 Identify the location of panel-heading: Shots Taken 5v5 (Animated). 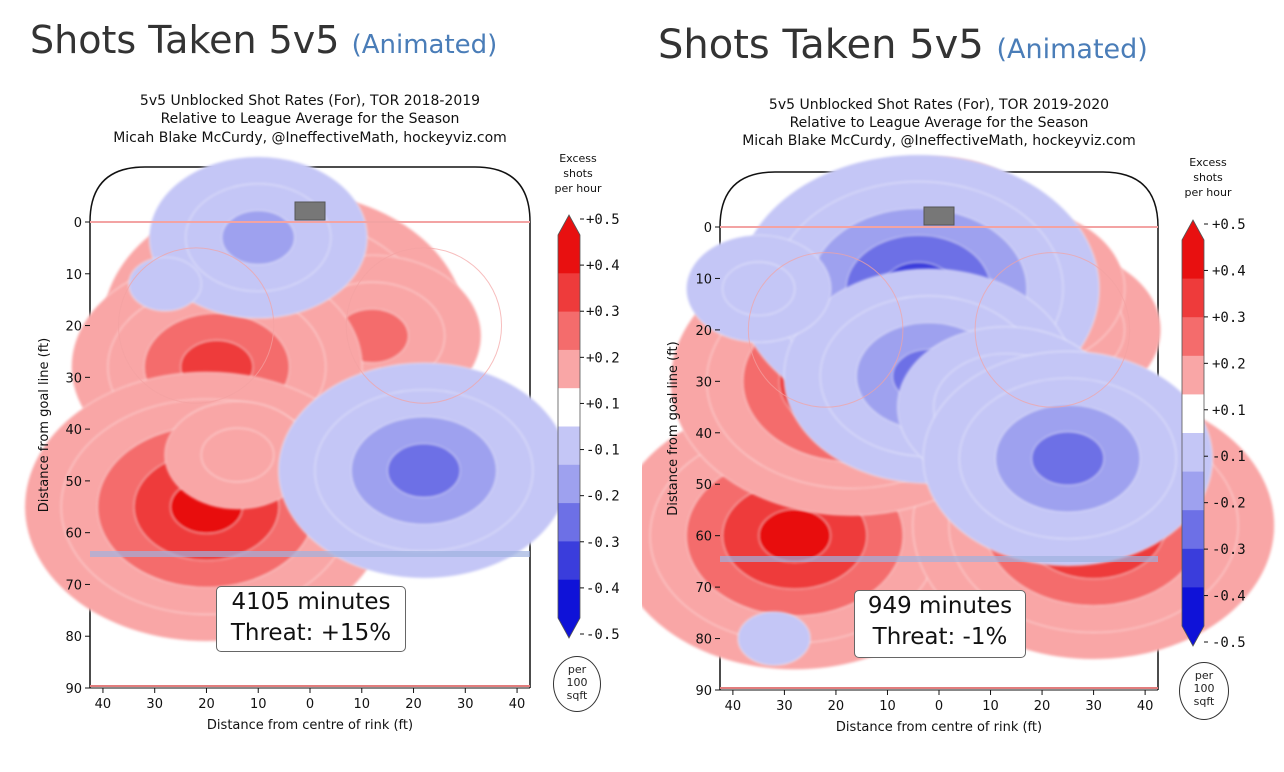
(903, 45).